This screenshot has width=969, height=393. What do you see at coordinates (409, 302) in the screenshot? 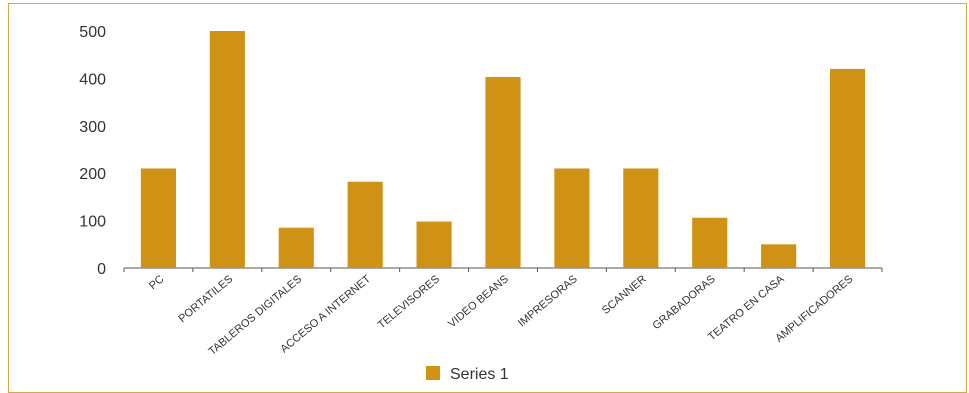
I see `x-tick-label: TELEVISORES` at bounding box center [409, 302].